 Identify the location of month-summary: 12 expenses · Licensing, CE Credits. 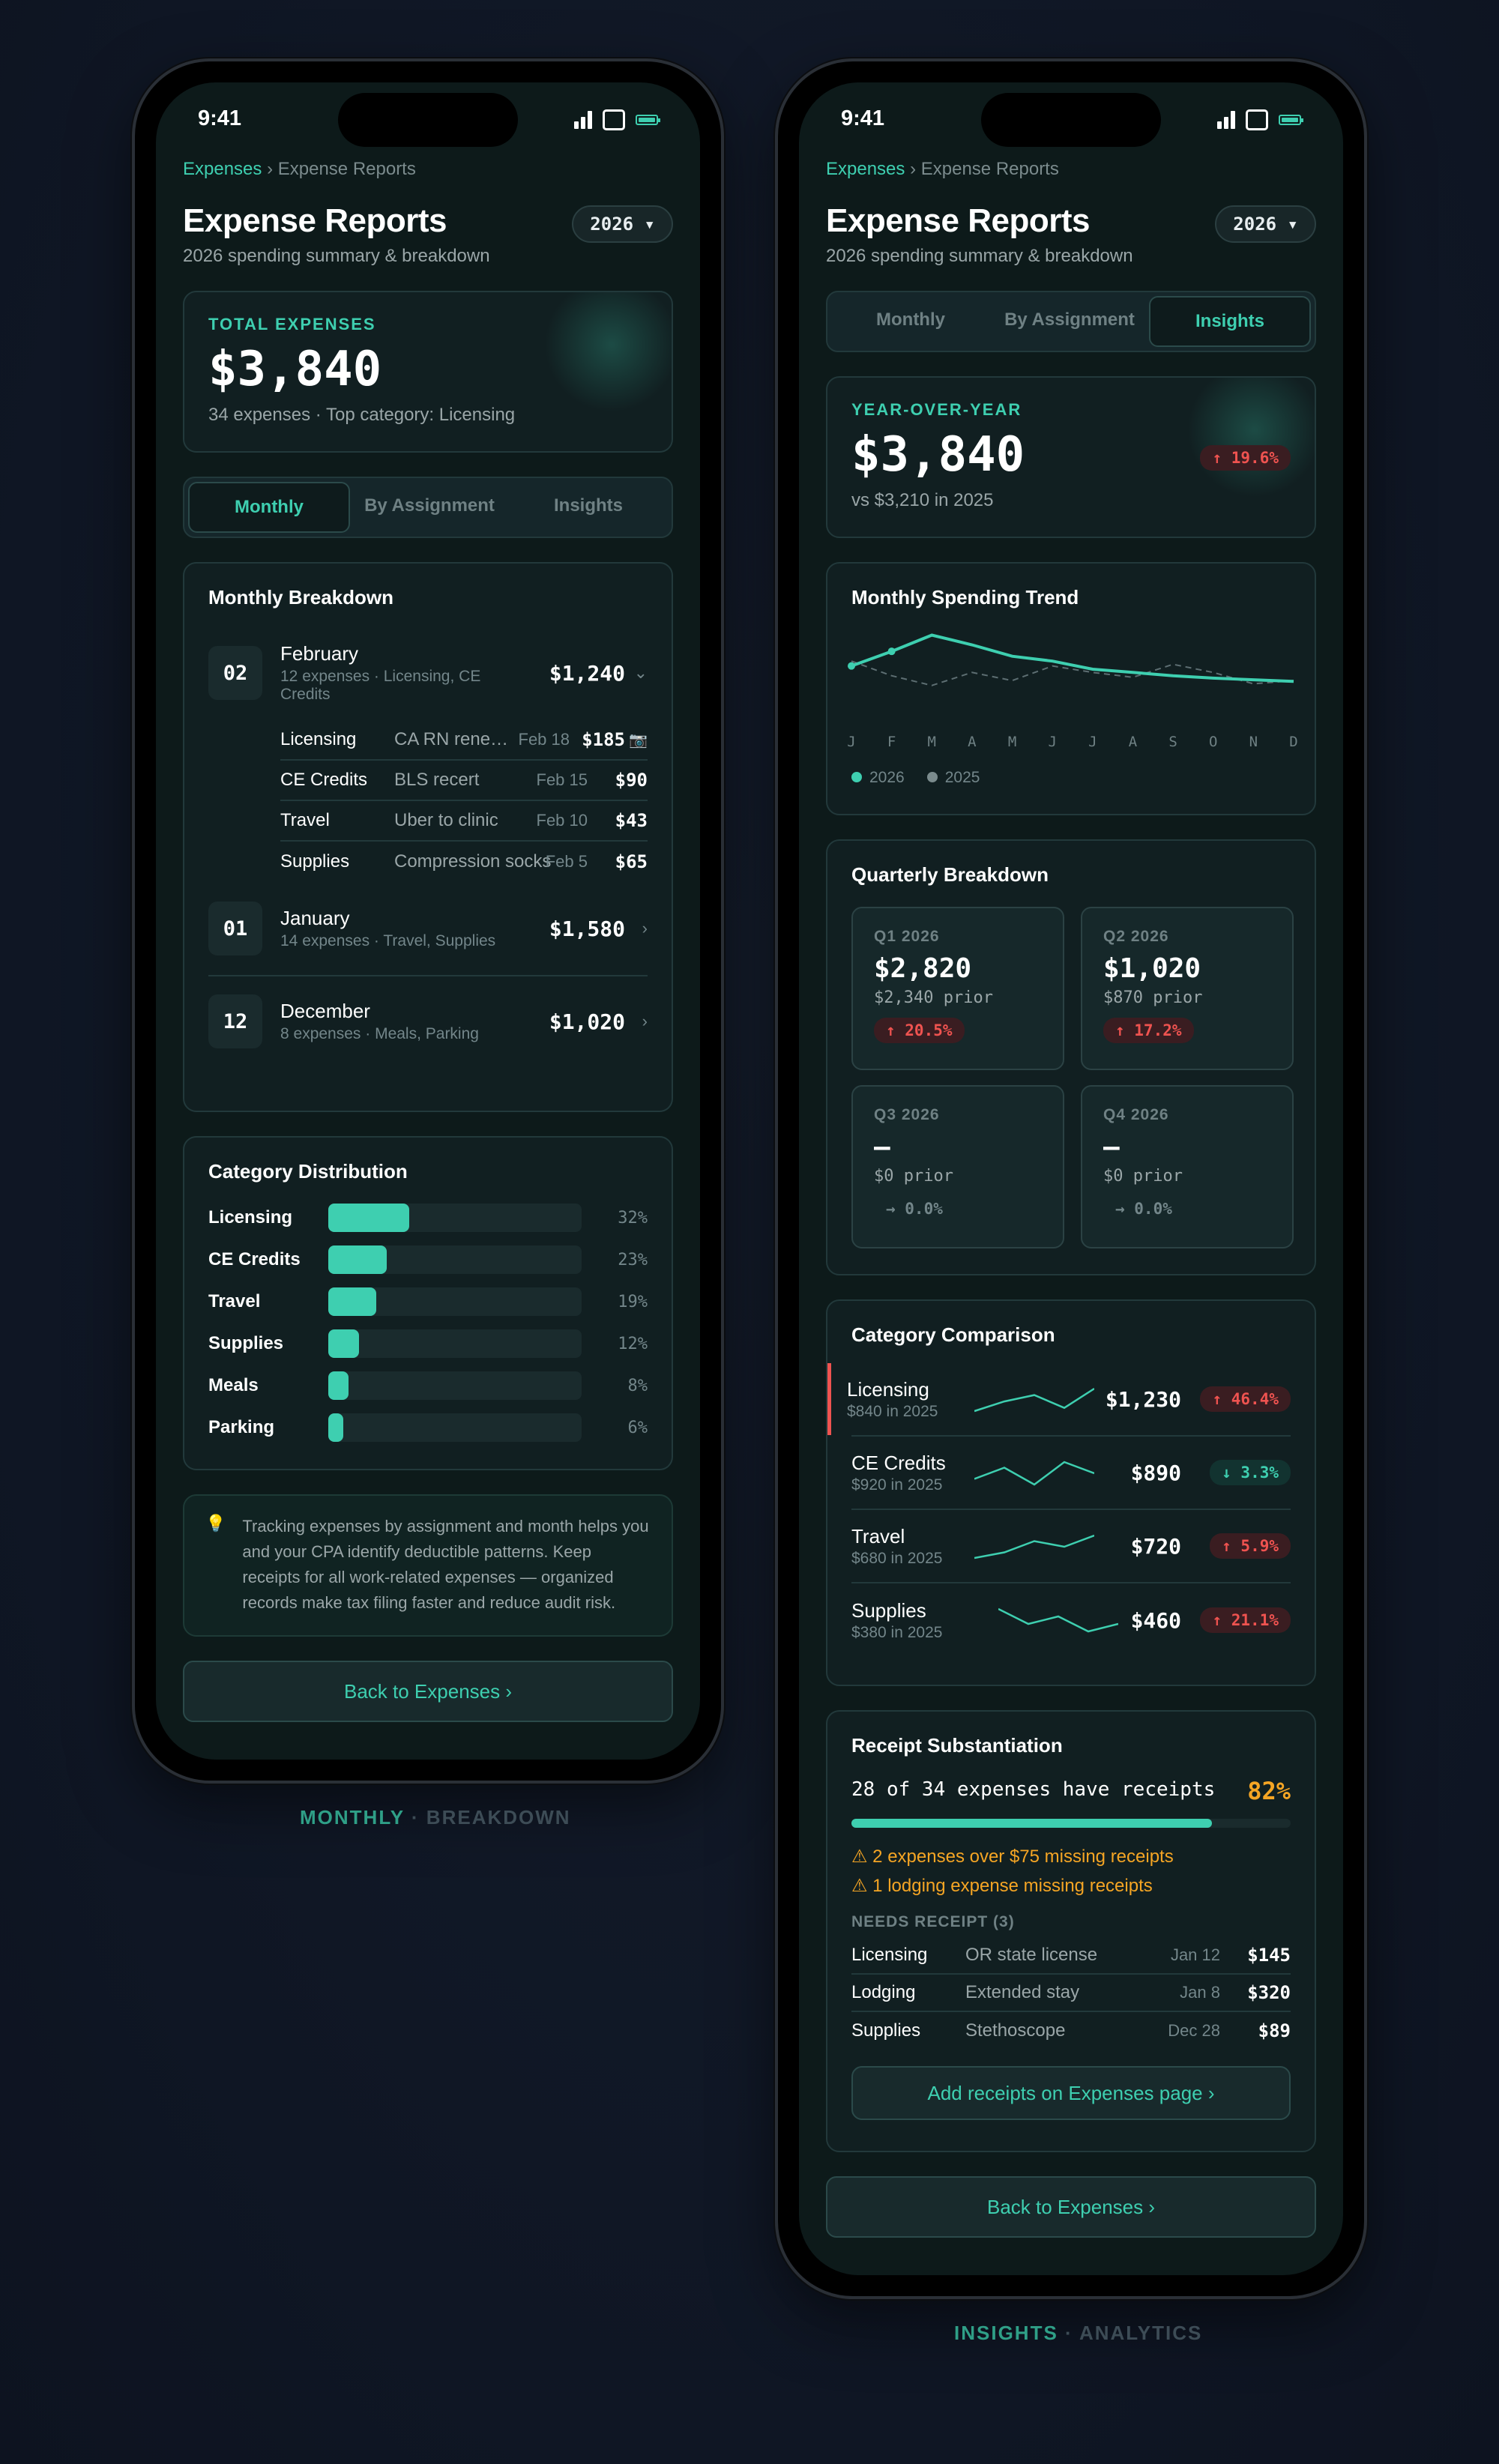
(380, 686).